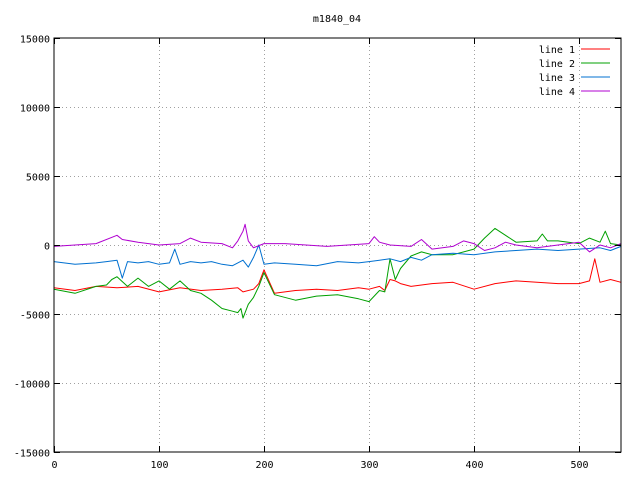 The width and height of the screenshot is (640, 480). What do you see at coordinates (47, 247) in the screenshot?
I see `y-tick-label: 0` at bounding box center [47, 247].